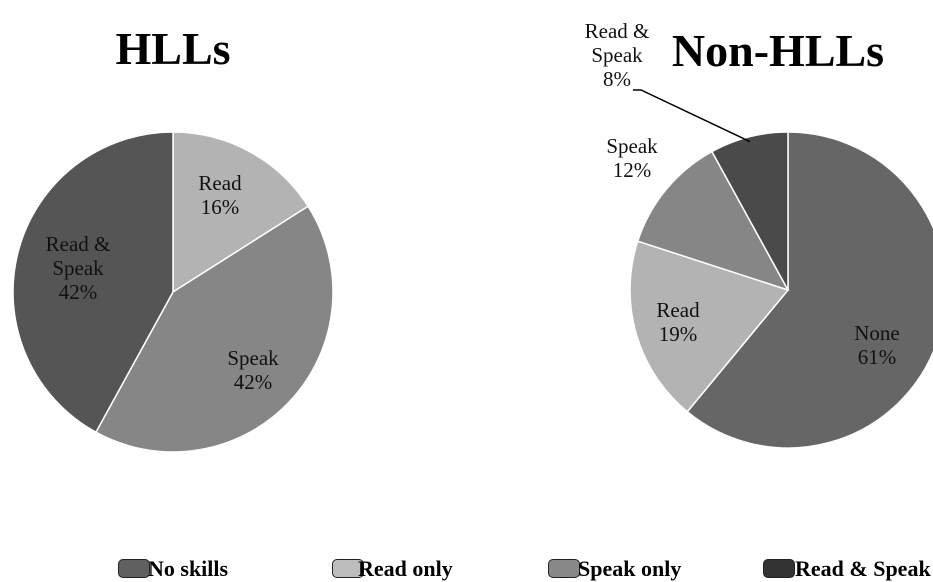  Describe the element at coordinates (863, 568) in the screenshot. I see `legend-label: Read & Speak` at that location.